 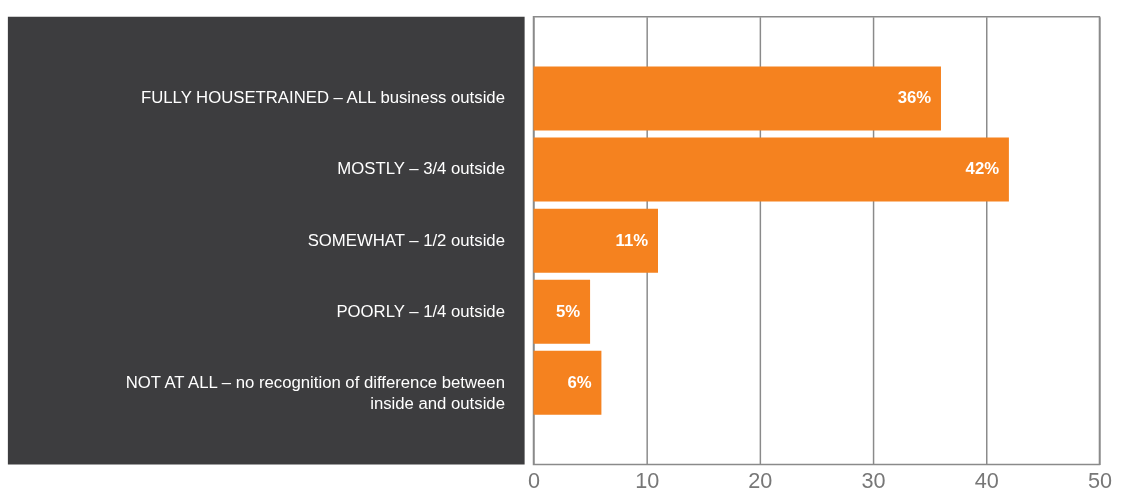 What do you see at coordinates (568, 311) in the screenshot?
I see `data-label: 5%` at bounding box center [568, 311].